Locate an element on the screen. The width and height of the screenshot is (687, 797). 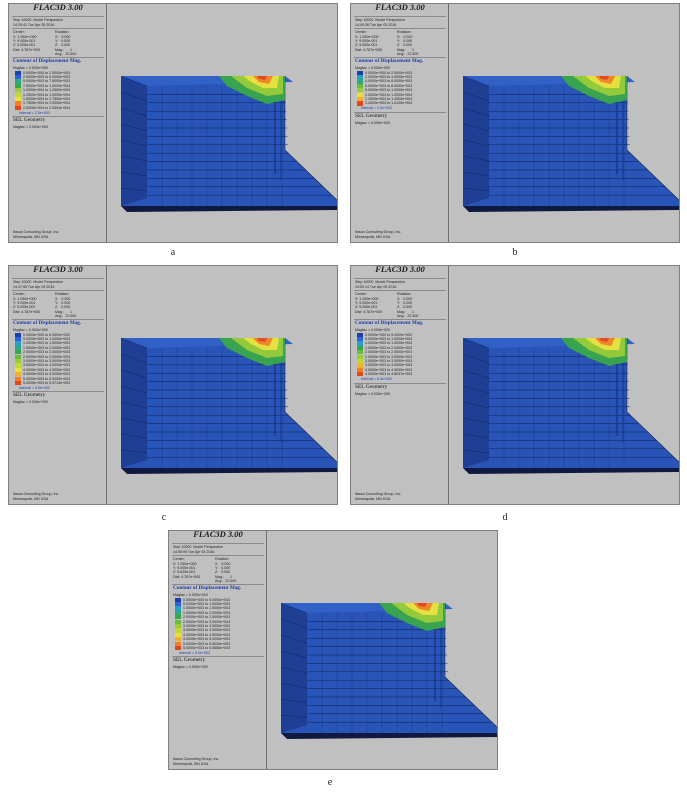
center-label: Center: is located at coordinates (361, 294).